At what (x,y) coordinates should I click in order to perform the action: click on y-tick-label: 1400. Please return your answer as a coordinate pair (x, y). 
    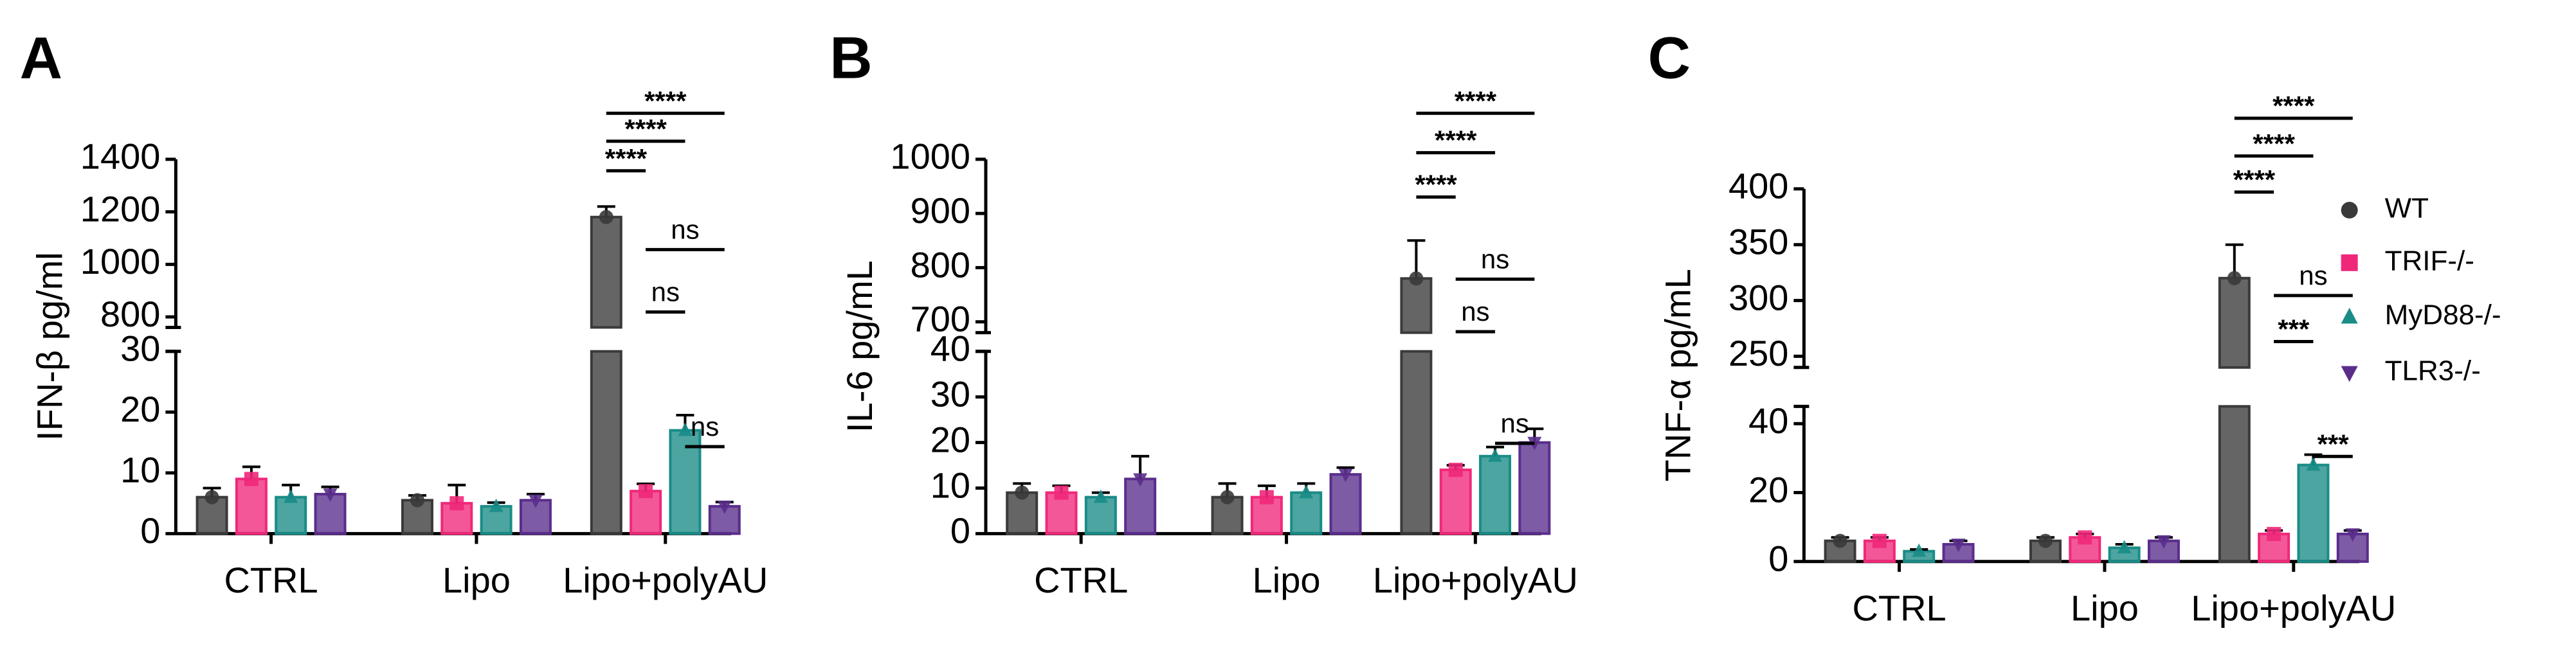
    Looking at the image, I should click on (120, 157).